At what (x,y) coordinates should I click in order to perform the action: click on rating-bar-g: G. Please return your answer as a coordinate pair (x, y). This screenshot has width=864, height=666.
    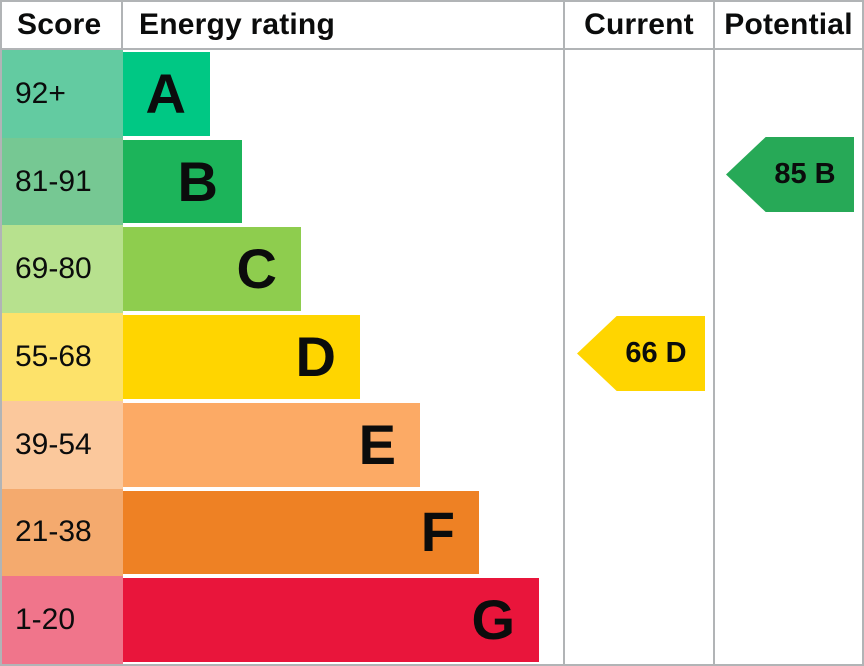
    Looking at the image, I should click on (331, 620).